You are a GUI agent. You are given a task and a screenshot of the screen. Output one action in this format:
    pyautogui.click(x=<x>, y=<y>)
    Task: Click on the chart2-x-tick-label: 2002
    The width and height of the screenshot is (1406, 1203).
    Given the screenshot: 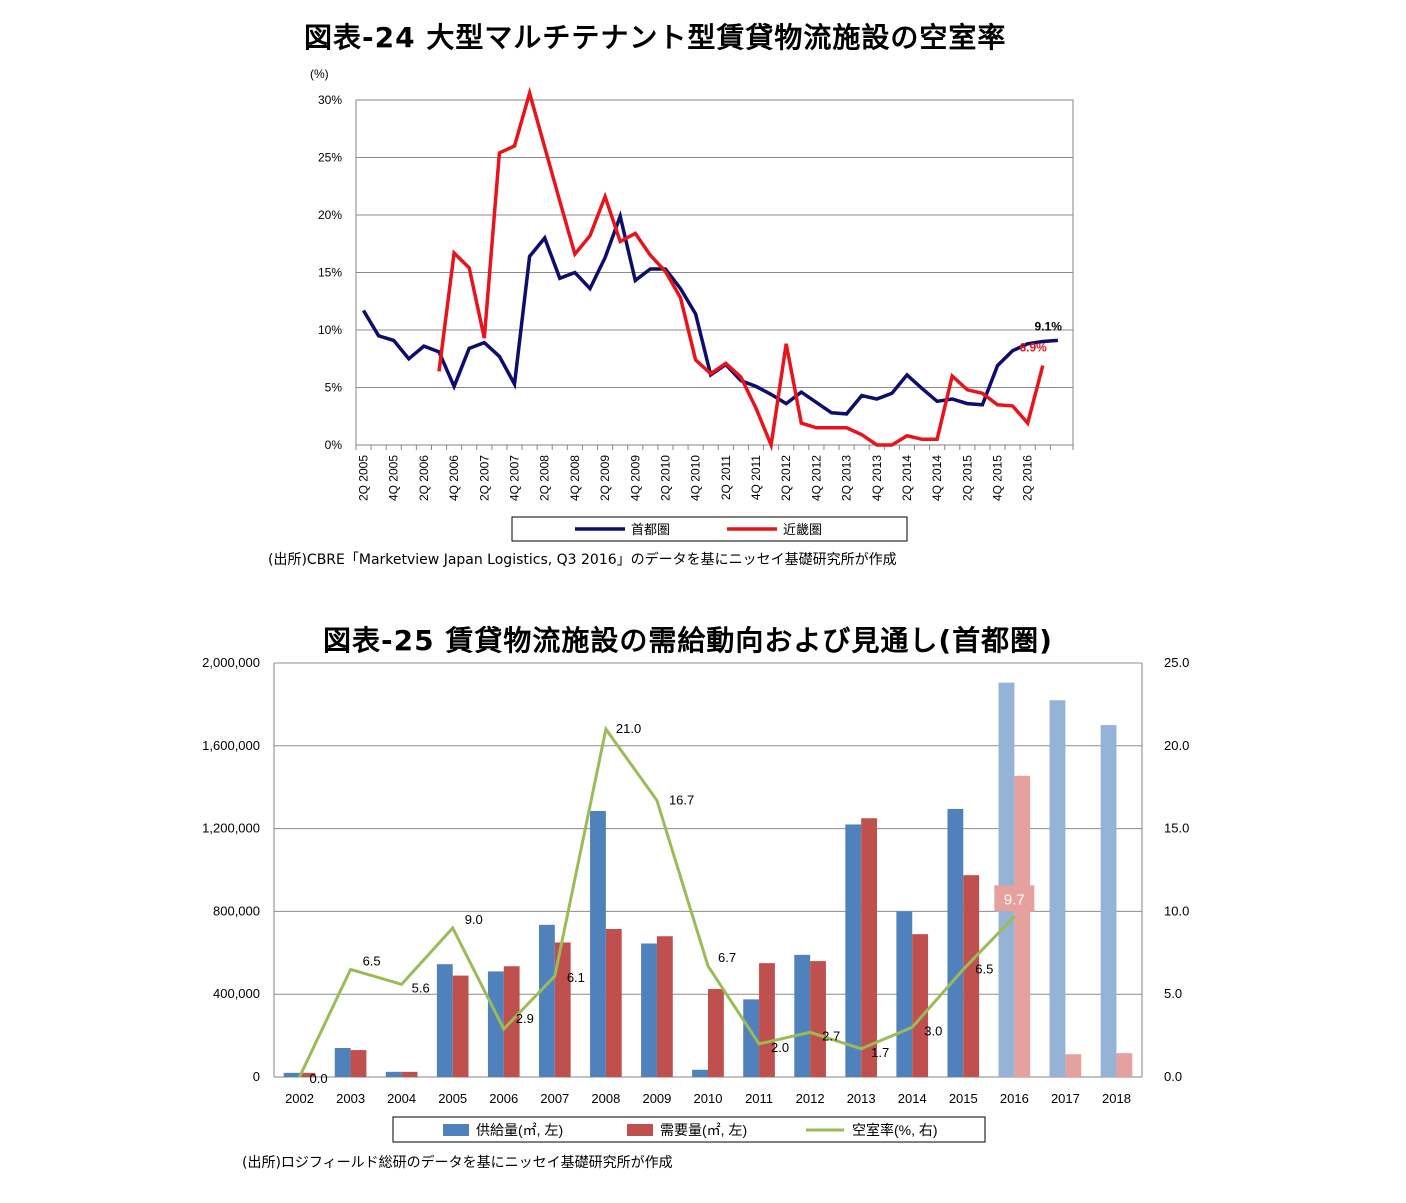 What is the action you would take?
    pyautogui.click(x=299, y=1098)
    